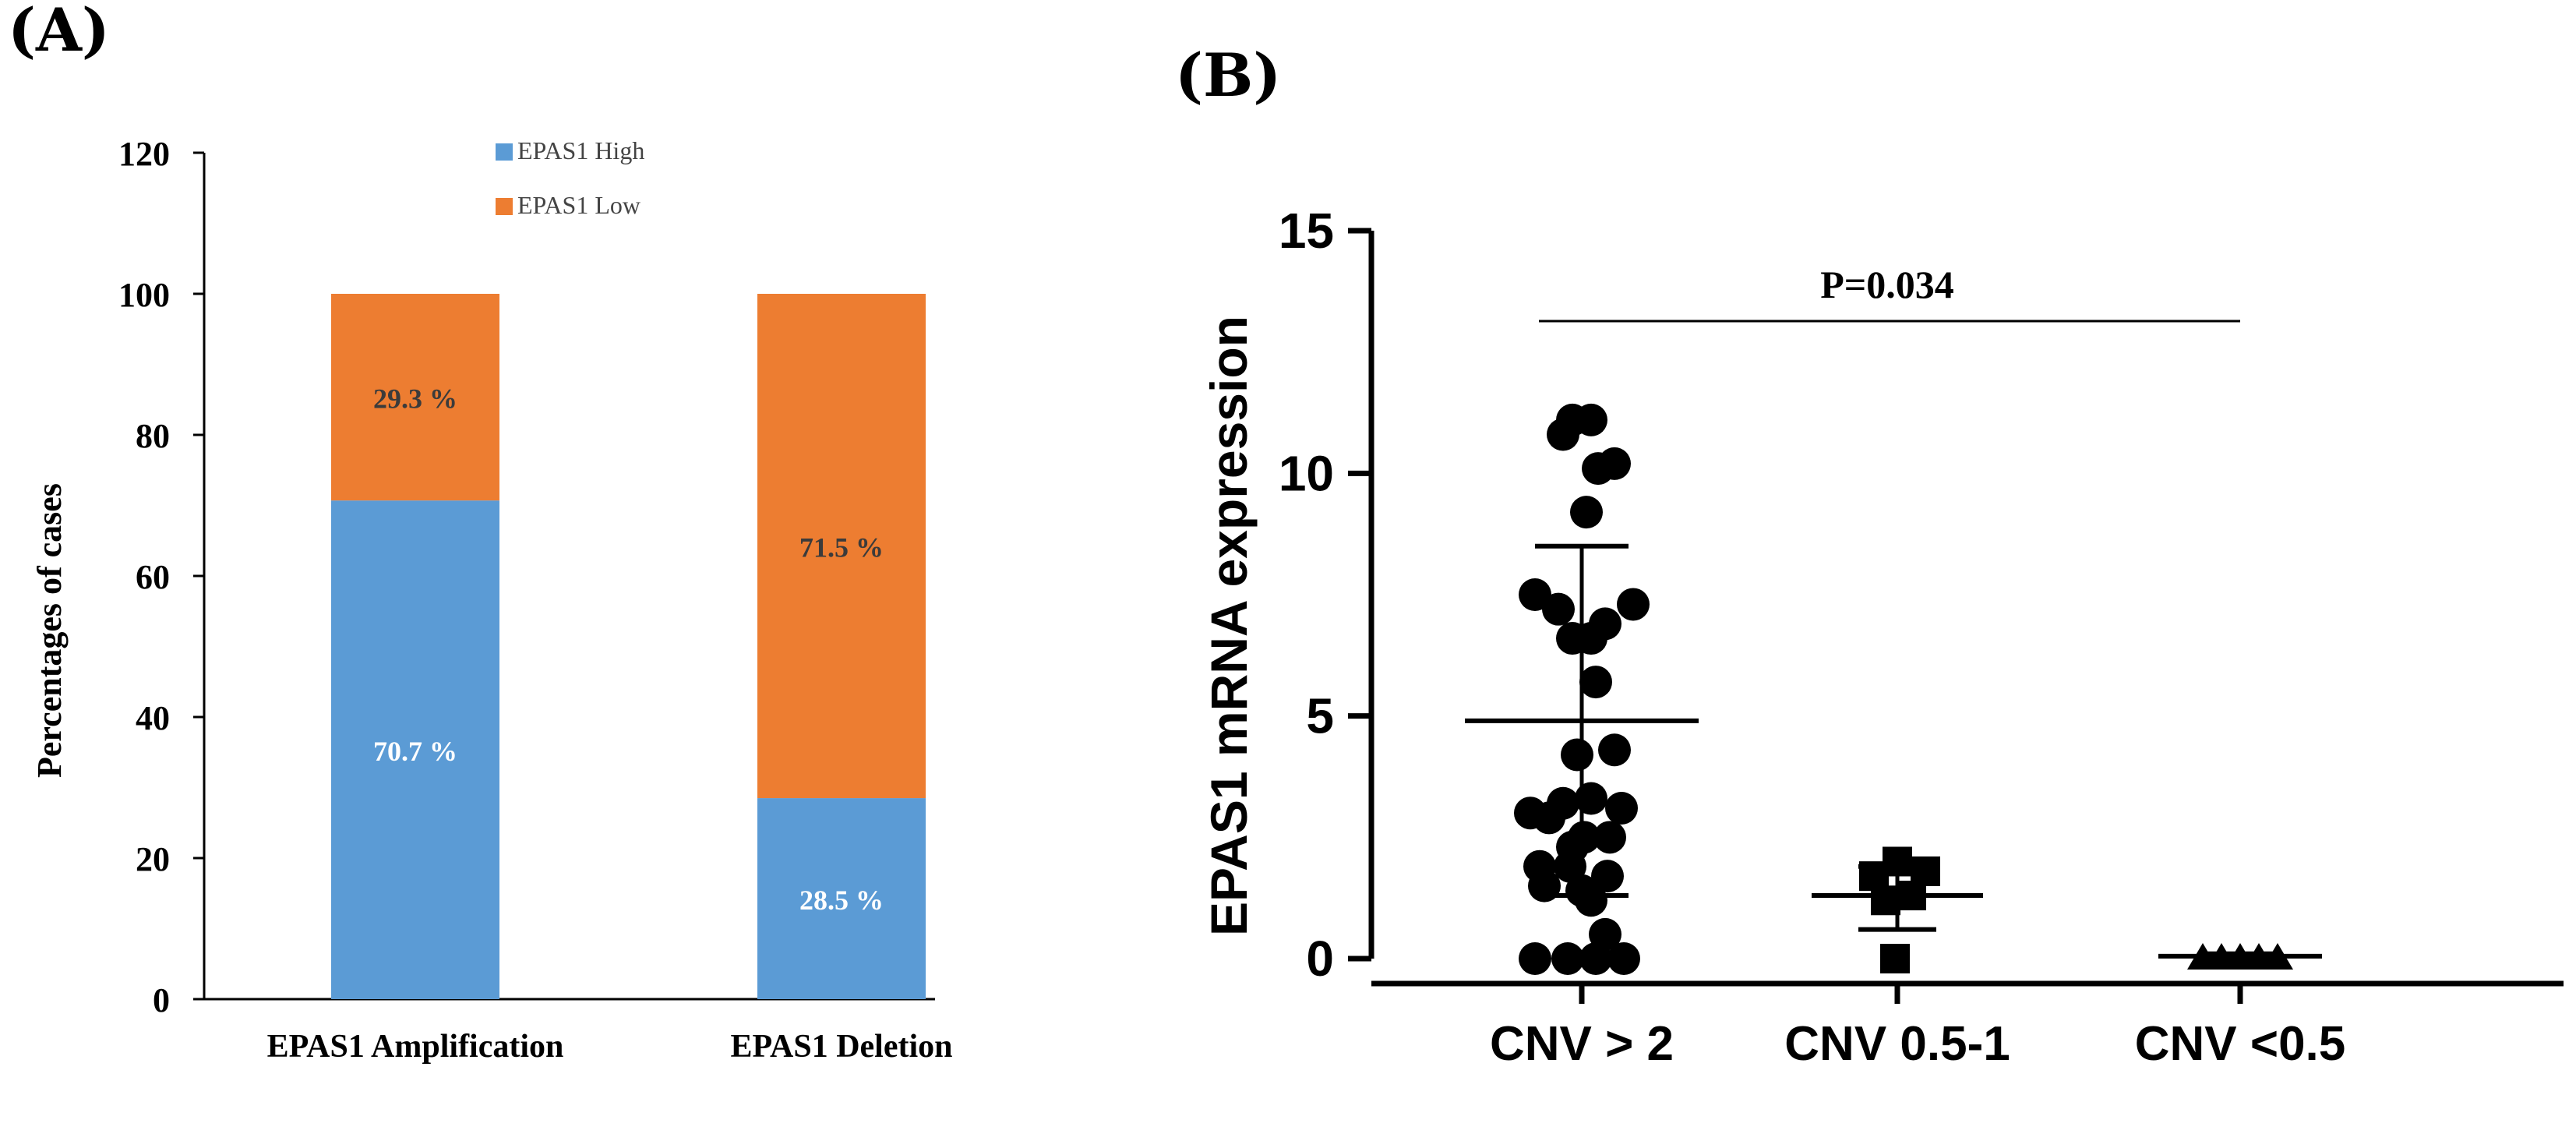  I want to click on y-tick-label: 5, so click(1320, 716).